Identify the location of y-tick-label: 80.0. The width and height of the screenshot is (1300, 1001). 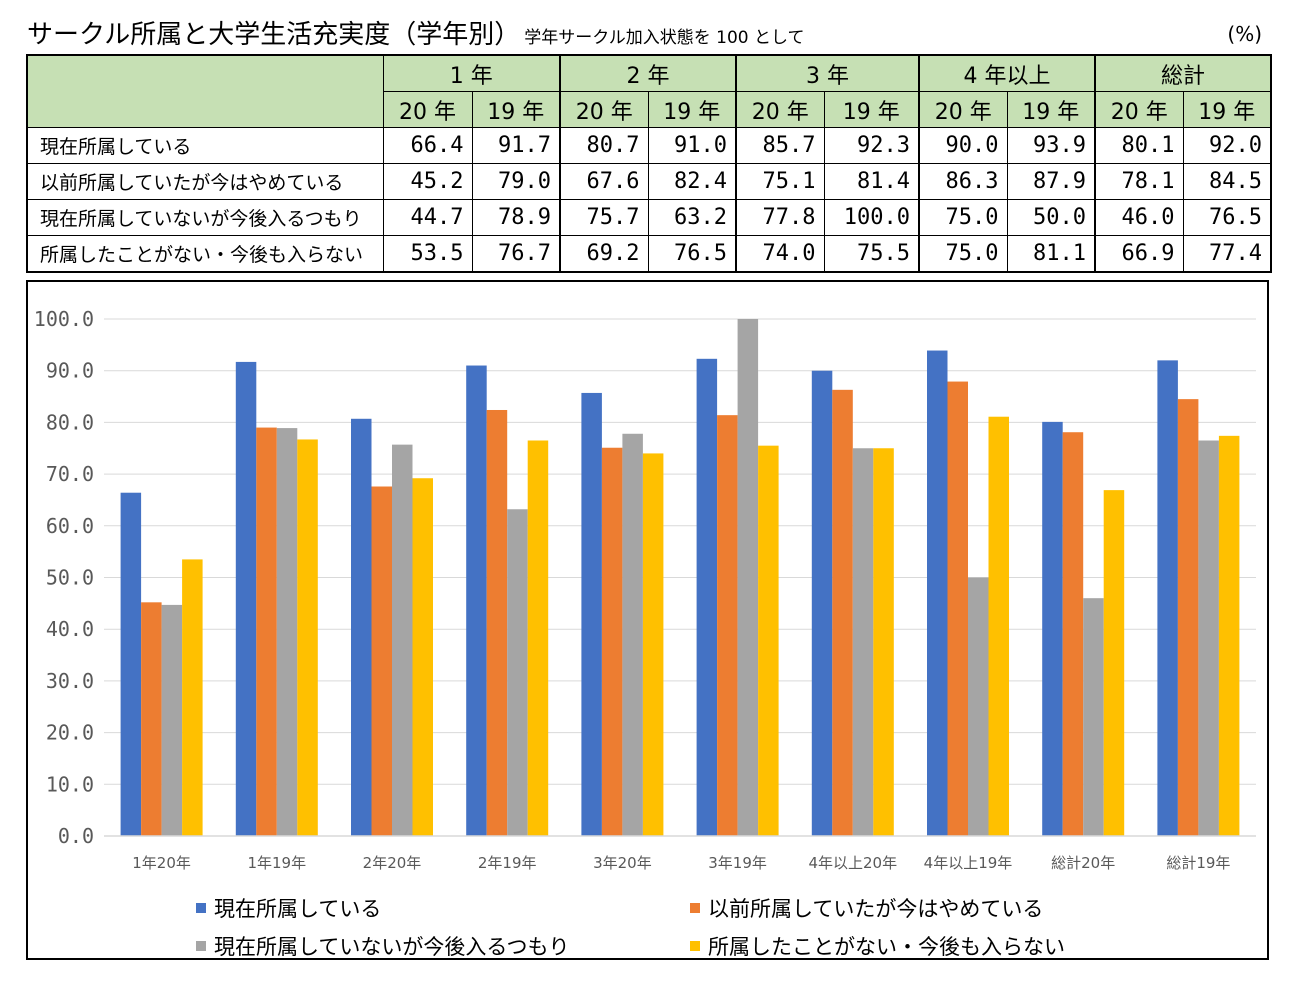
(70, 422).